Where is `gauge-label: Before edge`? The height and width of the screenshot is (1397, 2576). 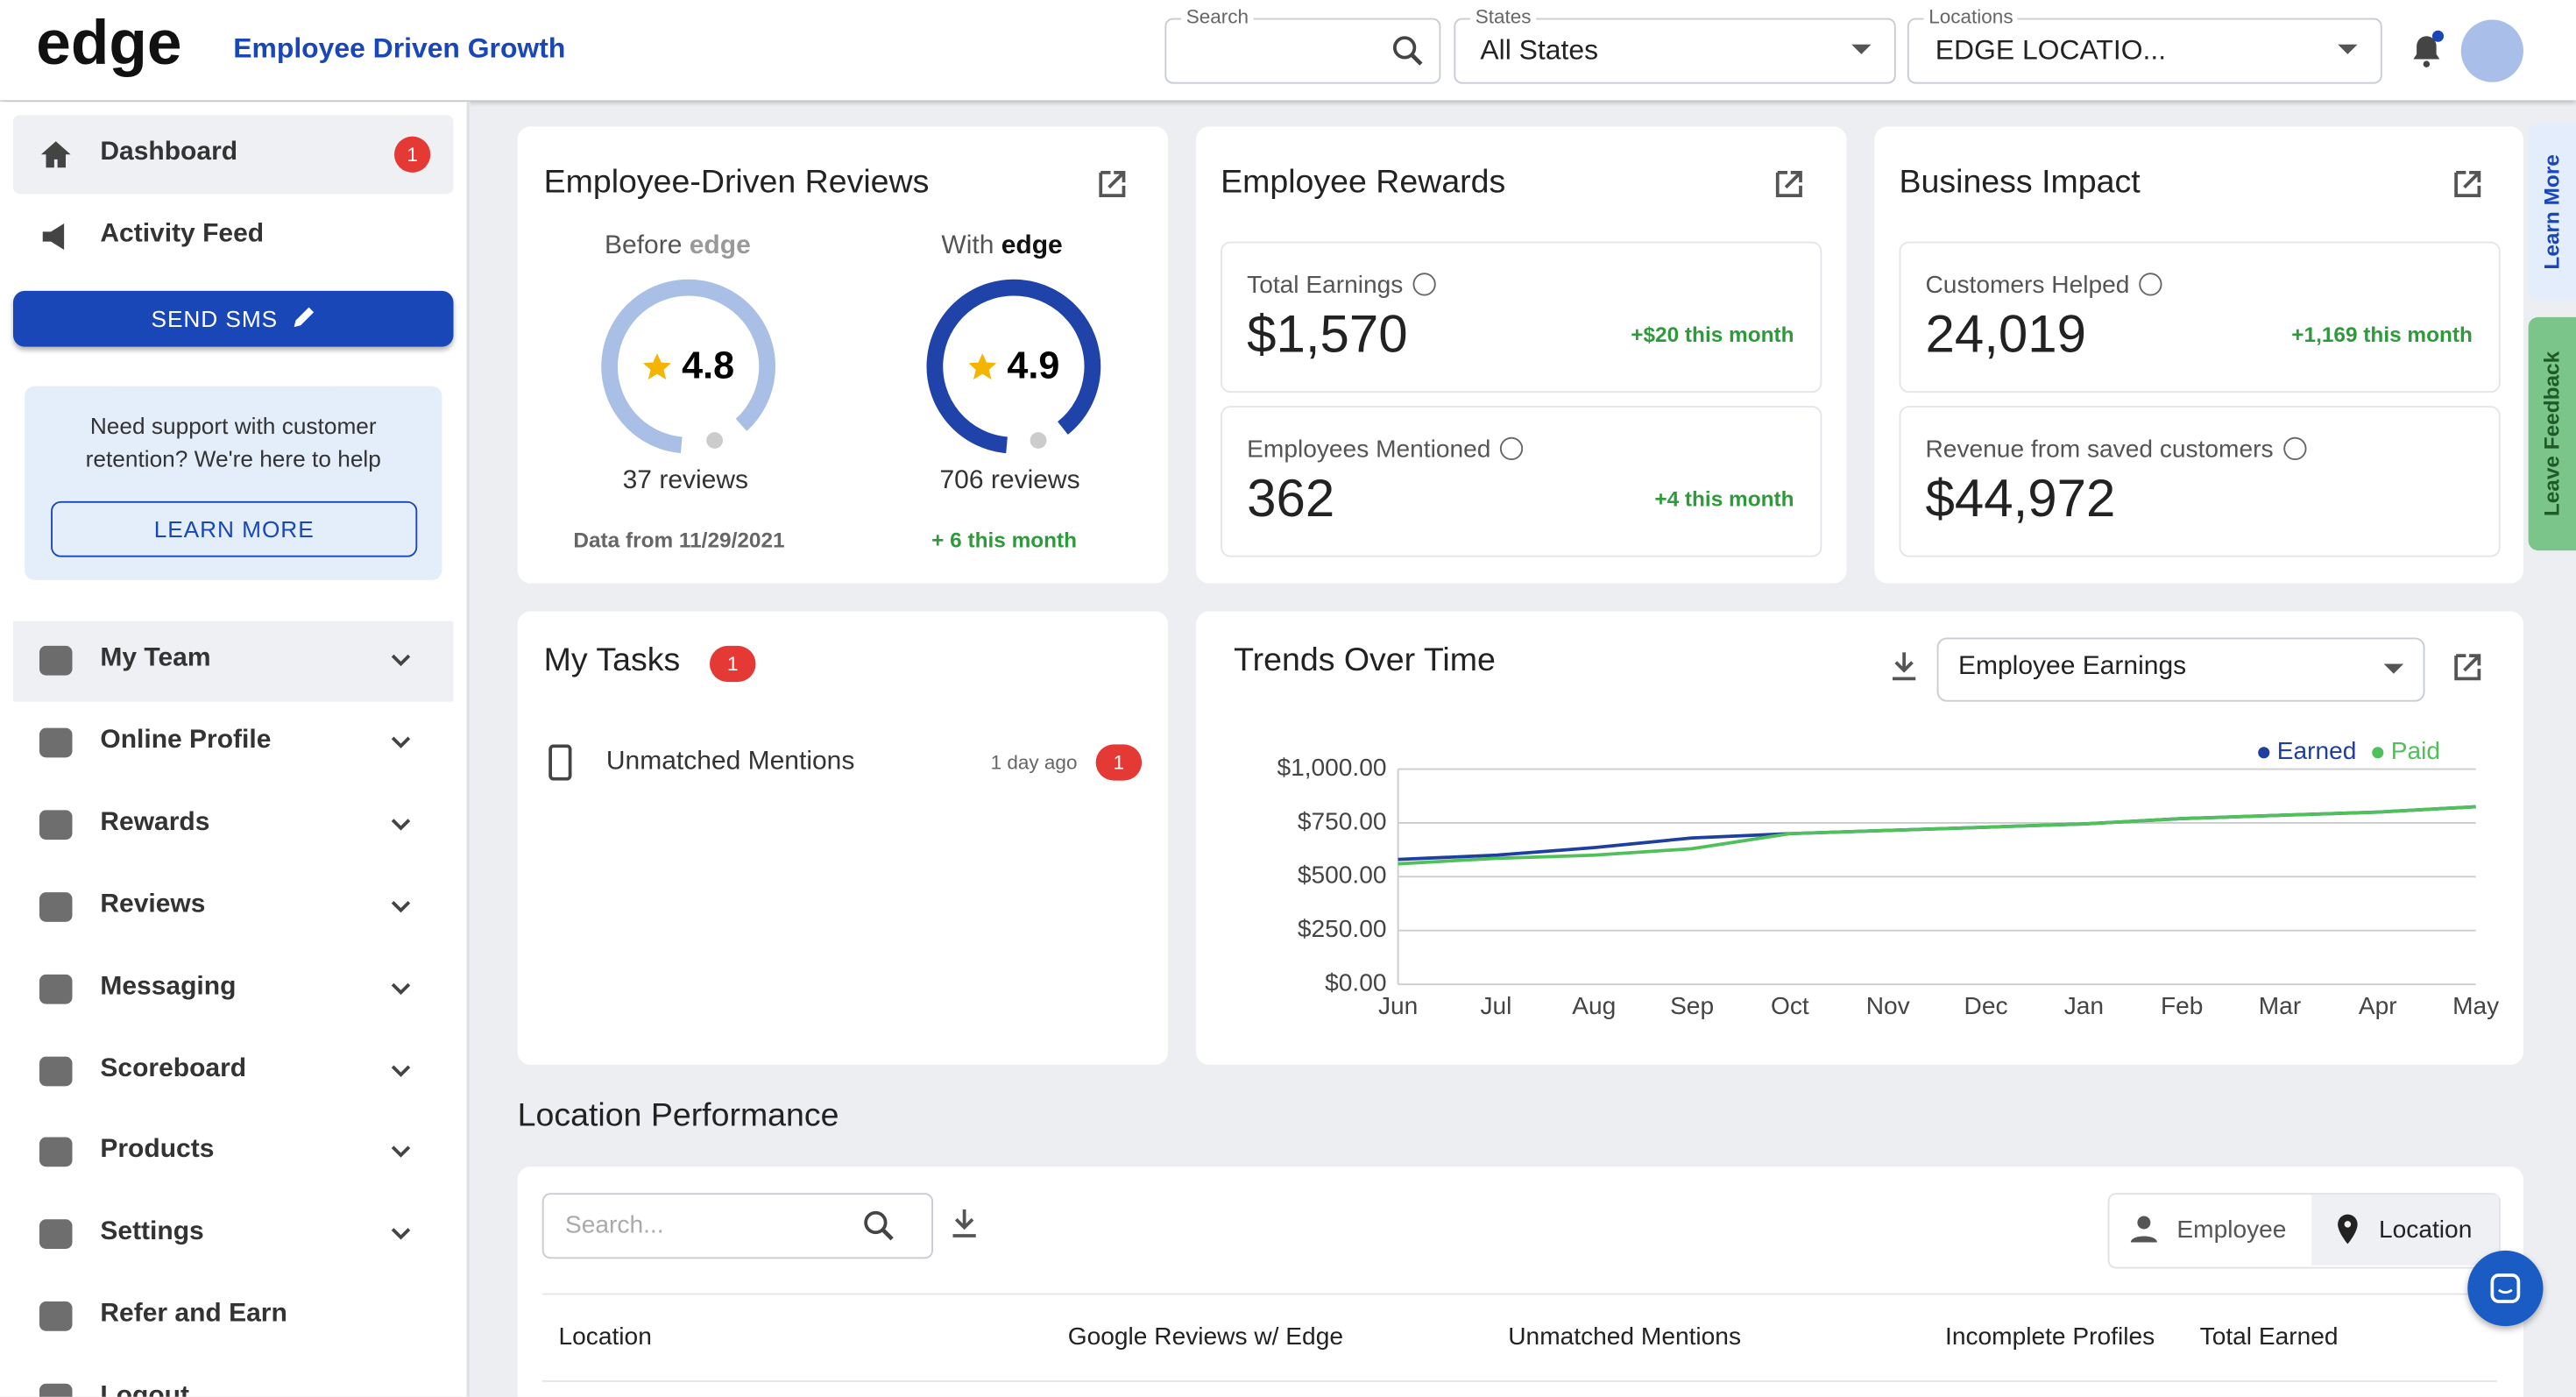 gauge-label: Before edge is located at coordinates (678, 246).